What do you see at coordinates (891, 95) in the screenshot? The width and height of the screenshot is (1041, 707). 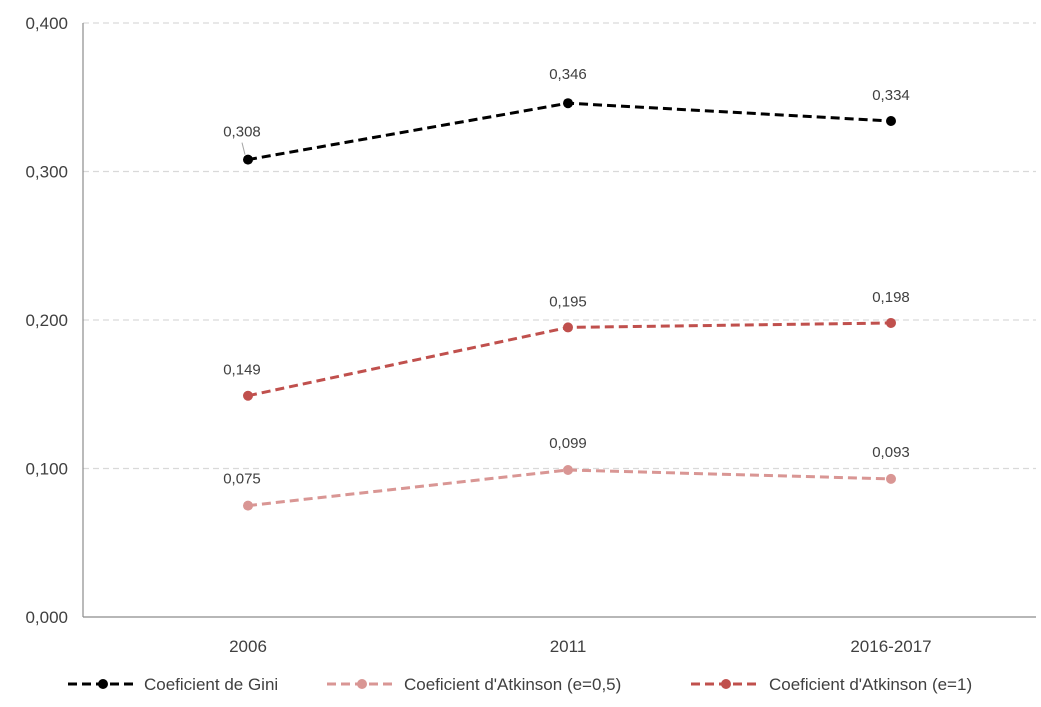 I see `data-label: 0,334` at bounding box center [891, 95].